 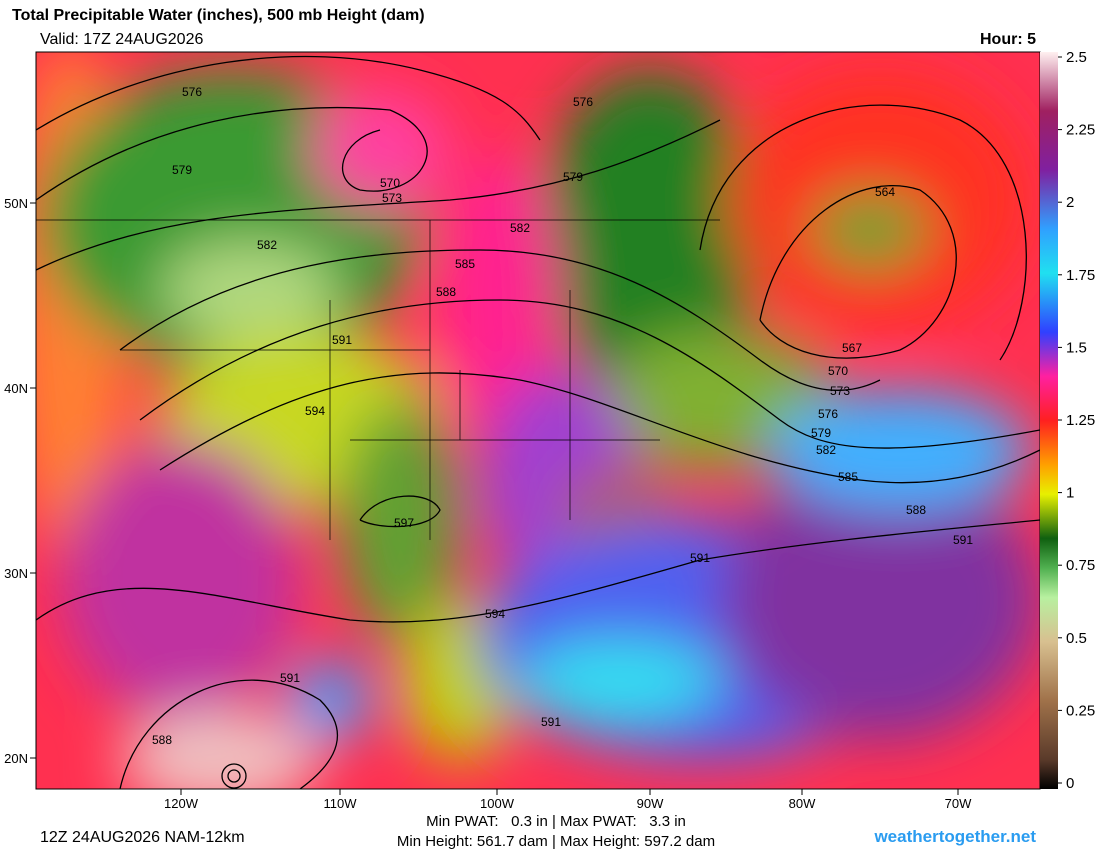 I want to click on colorbar-tick-label: 0.25, so click(x=1080, y=710).